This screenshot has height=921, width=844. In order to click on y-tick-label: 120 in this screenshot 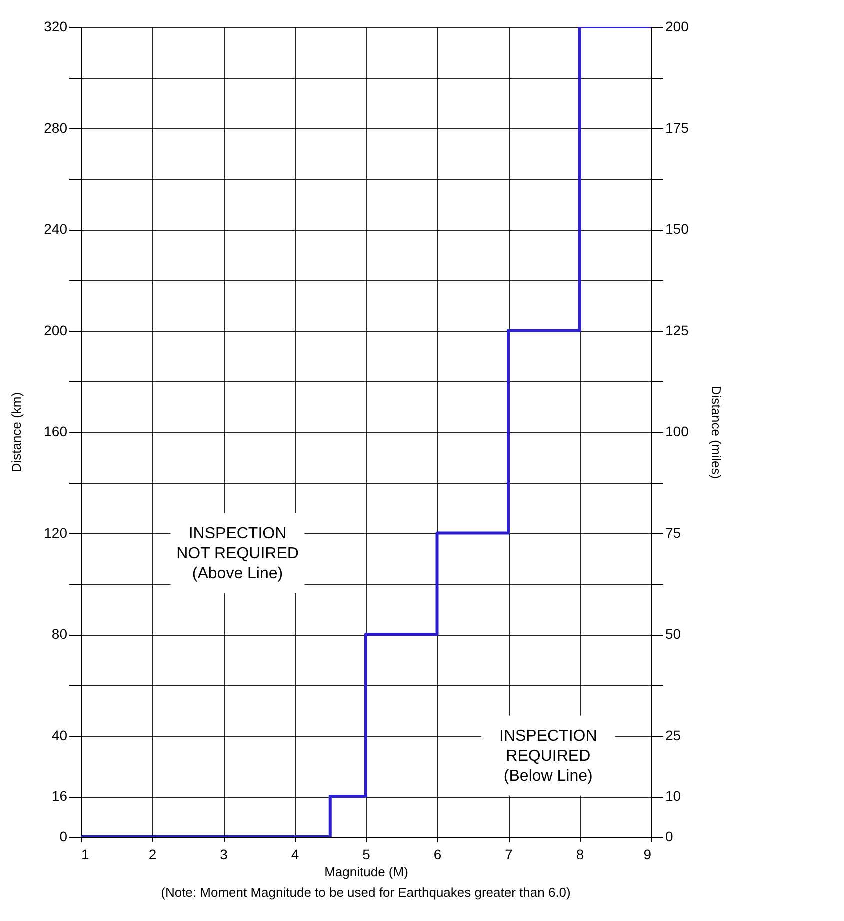, I will do `click(56, 532)`.